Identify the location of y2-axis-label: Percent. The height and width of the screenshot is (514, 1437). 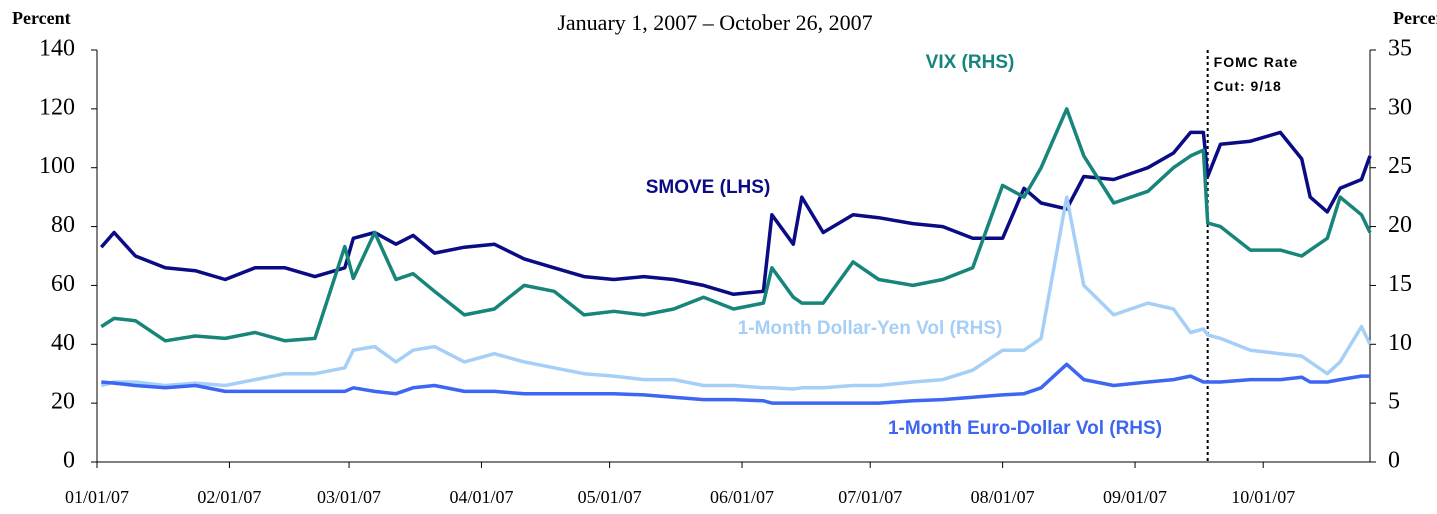
(1415, 18).